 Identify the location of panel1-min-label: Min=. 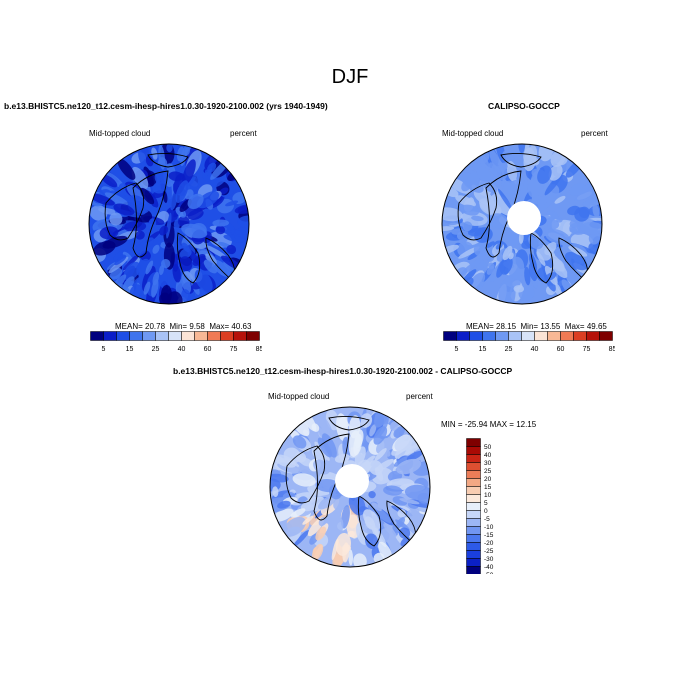
(178, 326).